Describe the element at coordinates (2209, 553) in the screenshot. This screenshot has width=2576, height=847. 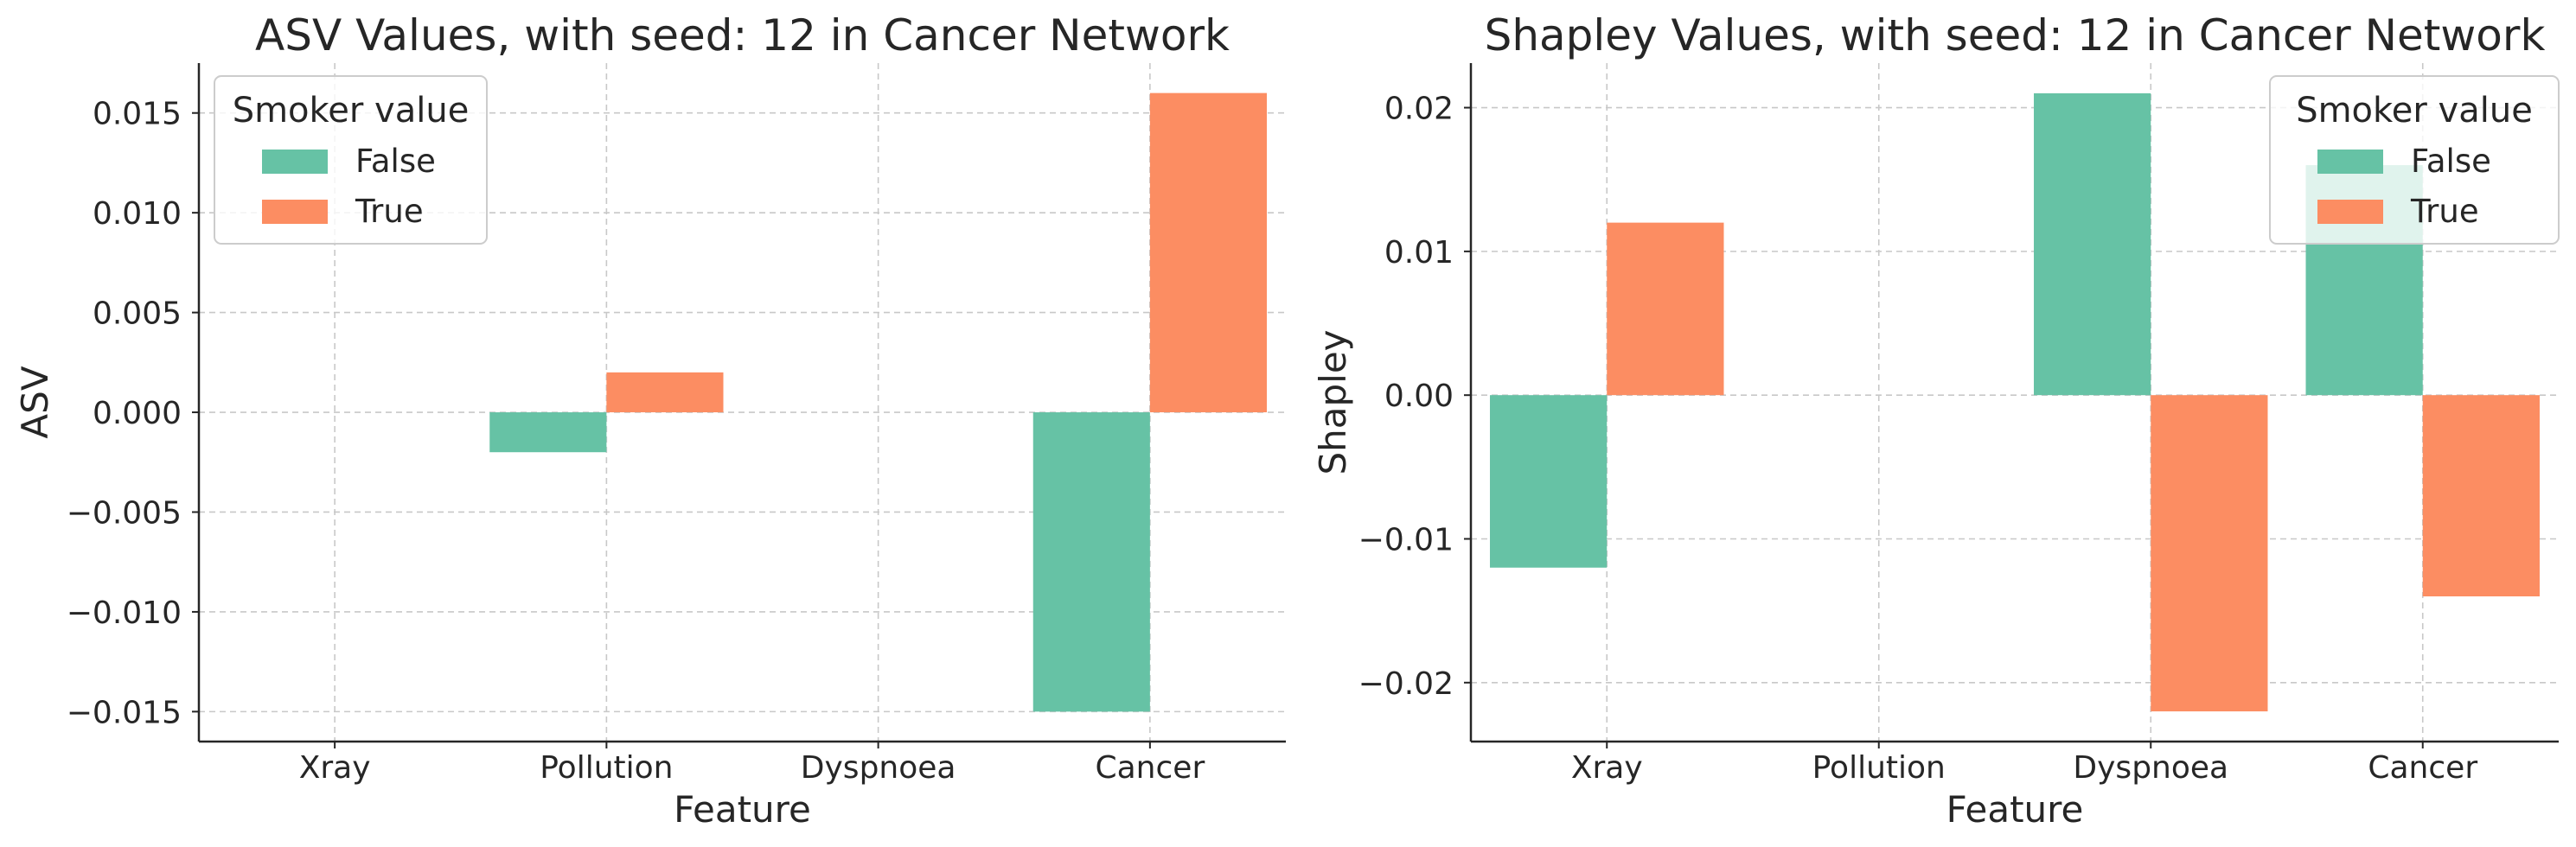
I see `bar-true-dyspnoea` at that location.